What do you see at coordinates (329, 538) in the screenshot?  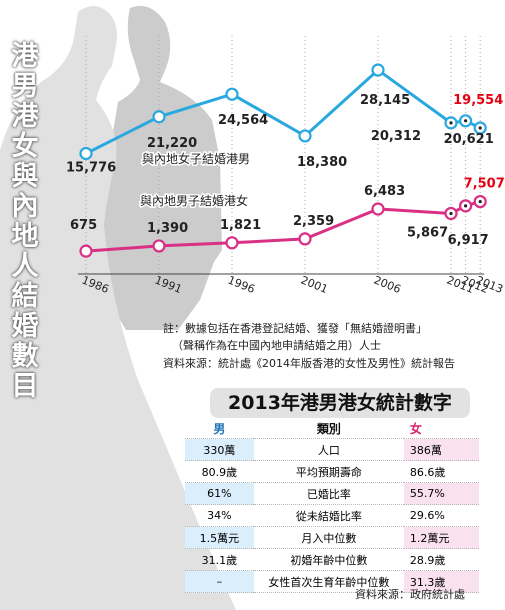 I see `category-label: 月入中位數` at bounding box center [329, 538].